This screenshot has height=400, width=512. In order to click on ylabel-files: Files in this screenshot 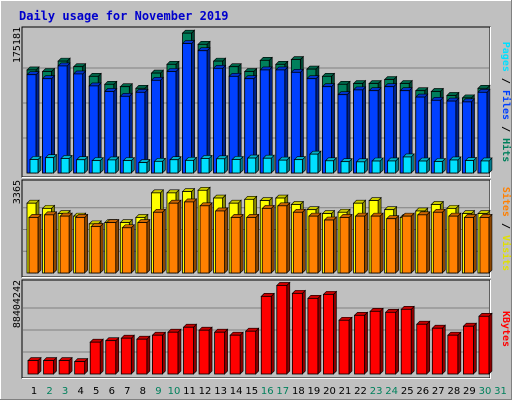, I will do `click(506, 105)`.